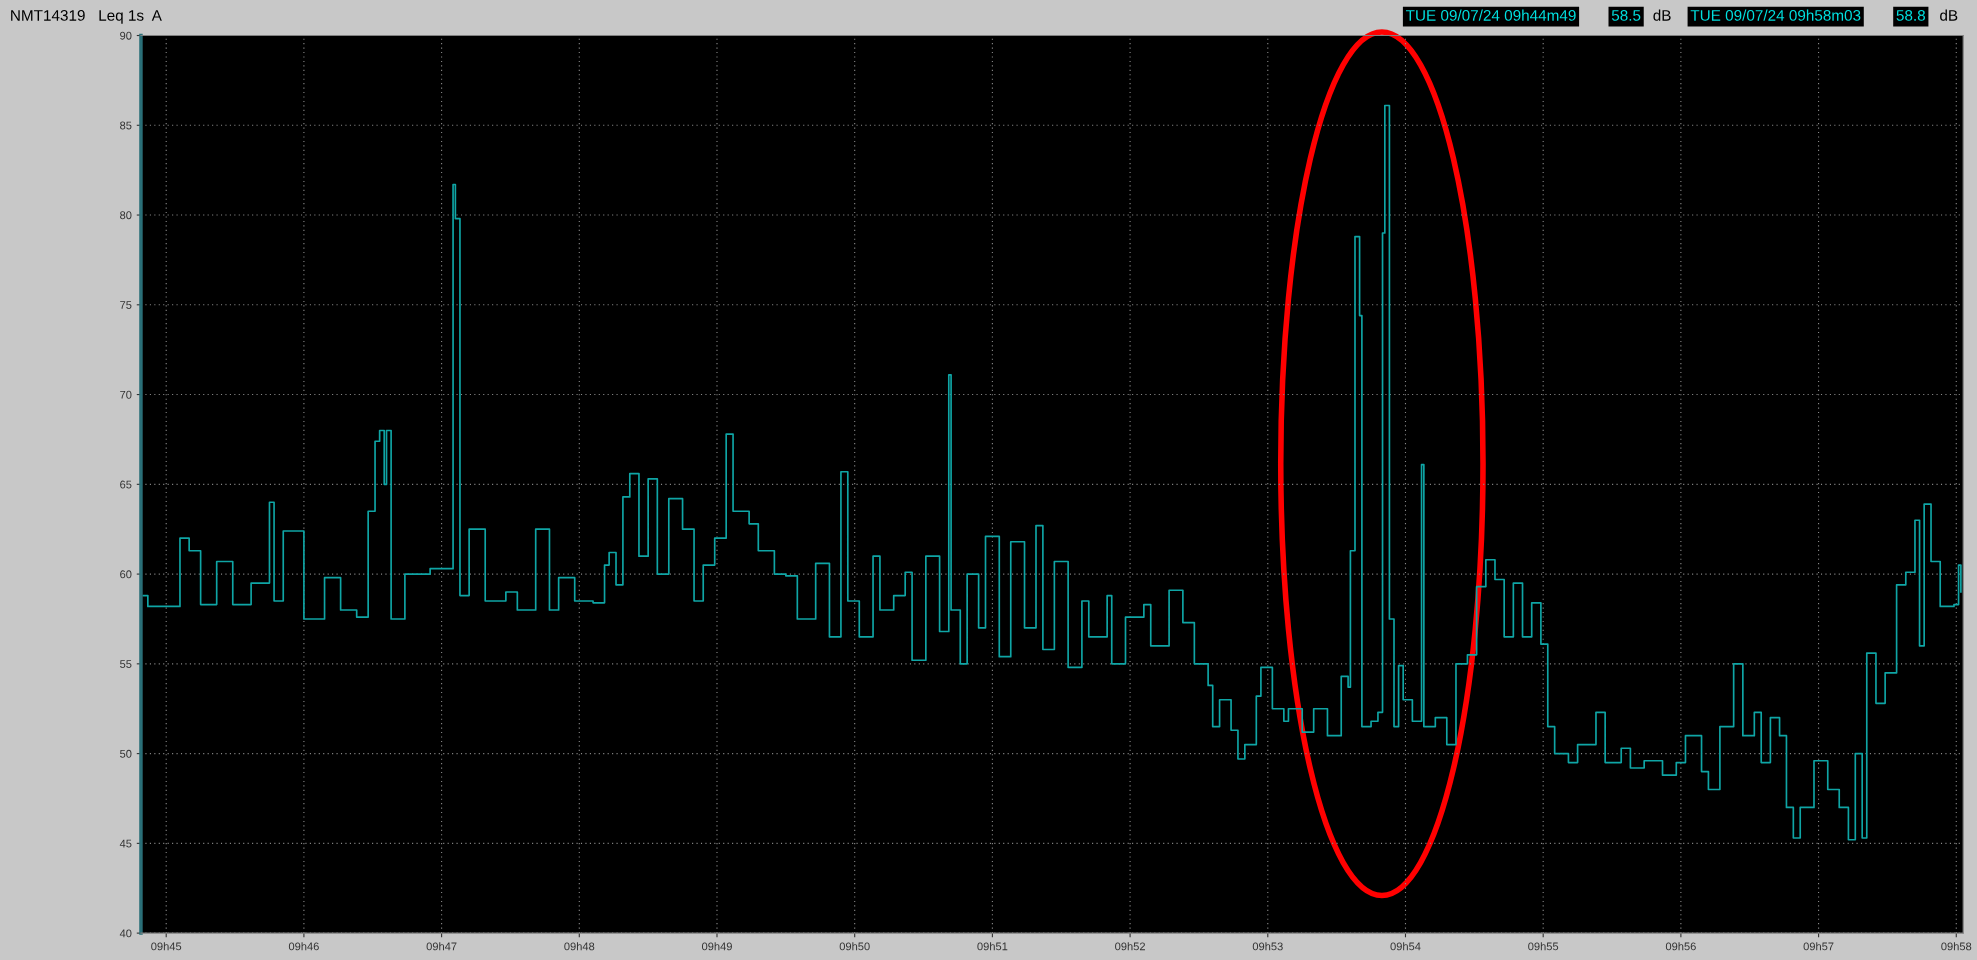 The image size is (1977, 960). What do you see at coordinates (126, 215) in the screenshot?
I see `y-tick-label: 80` at bounding box center [126, 215].